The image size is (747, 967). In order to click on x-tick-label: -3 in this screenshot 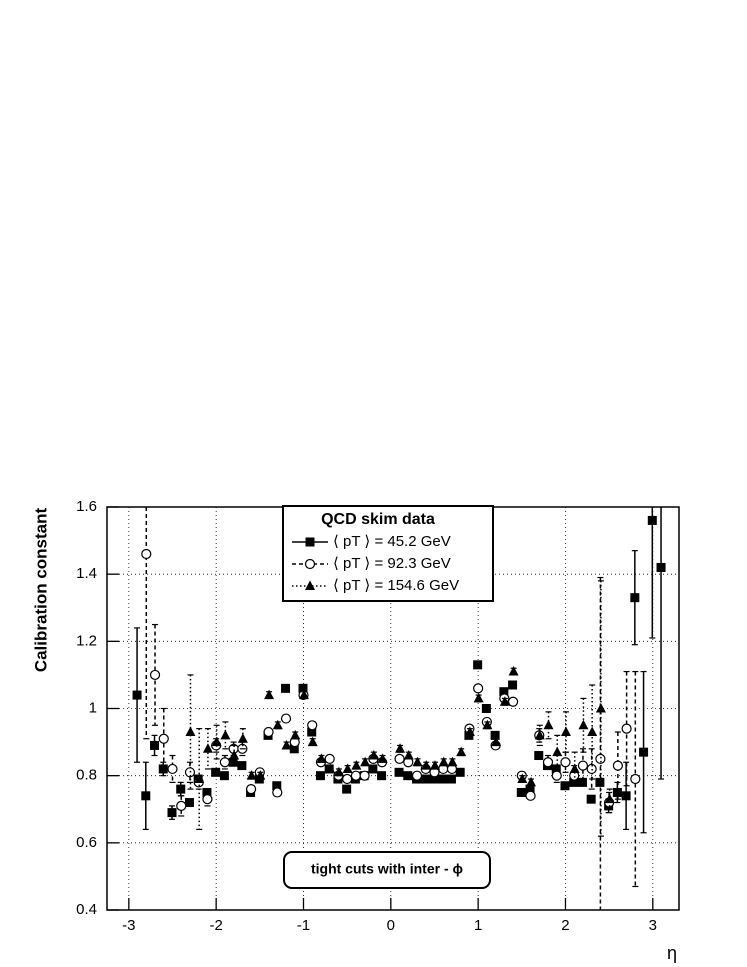, I will do `click(128, 925)`.